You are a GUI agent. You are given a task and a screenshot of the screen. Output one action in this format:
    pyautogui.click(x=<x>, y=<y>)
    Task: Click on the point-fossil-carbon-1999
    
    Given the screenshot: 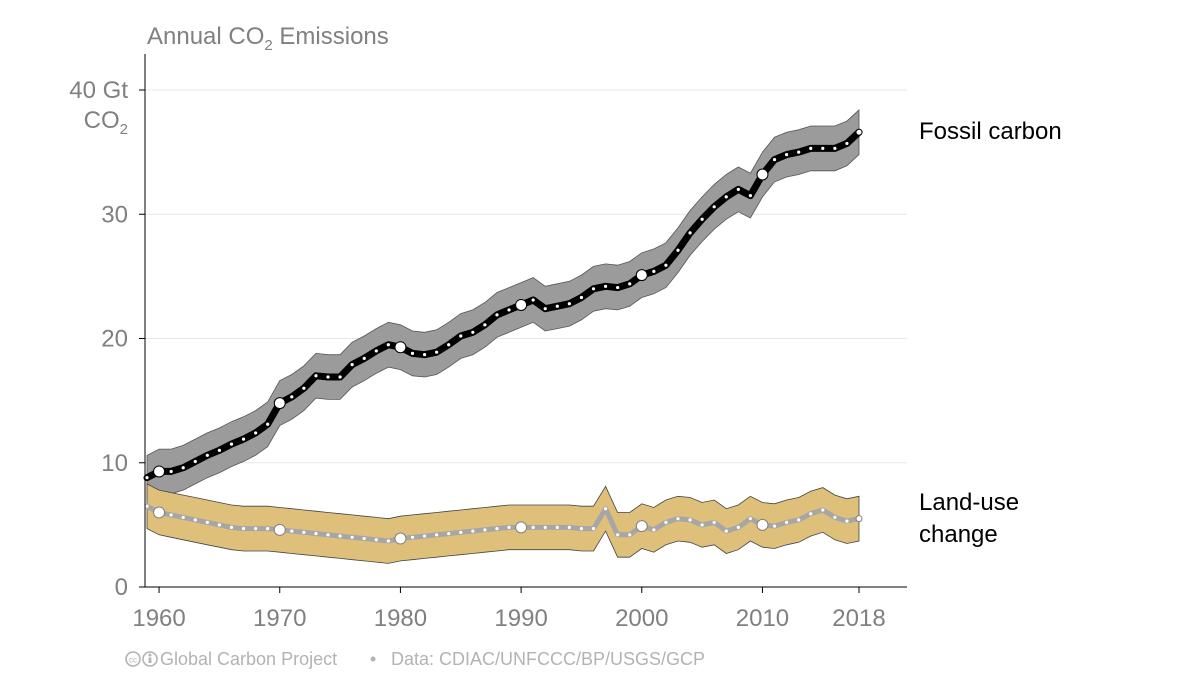 What is the action you would take?
    pyautogui.click(x=630, y=284)
    